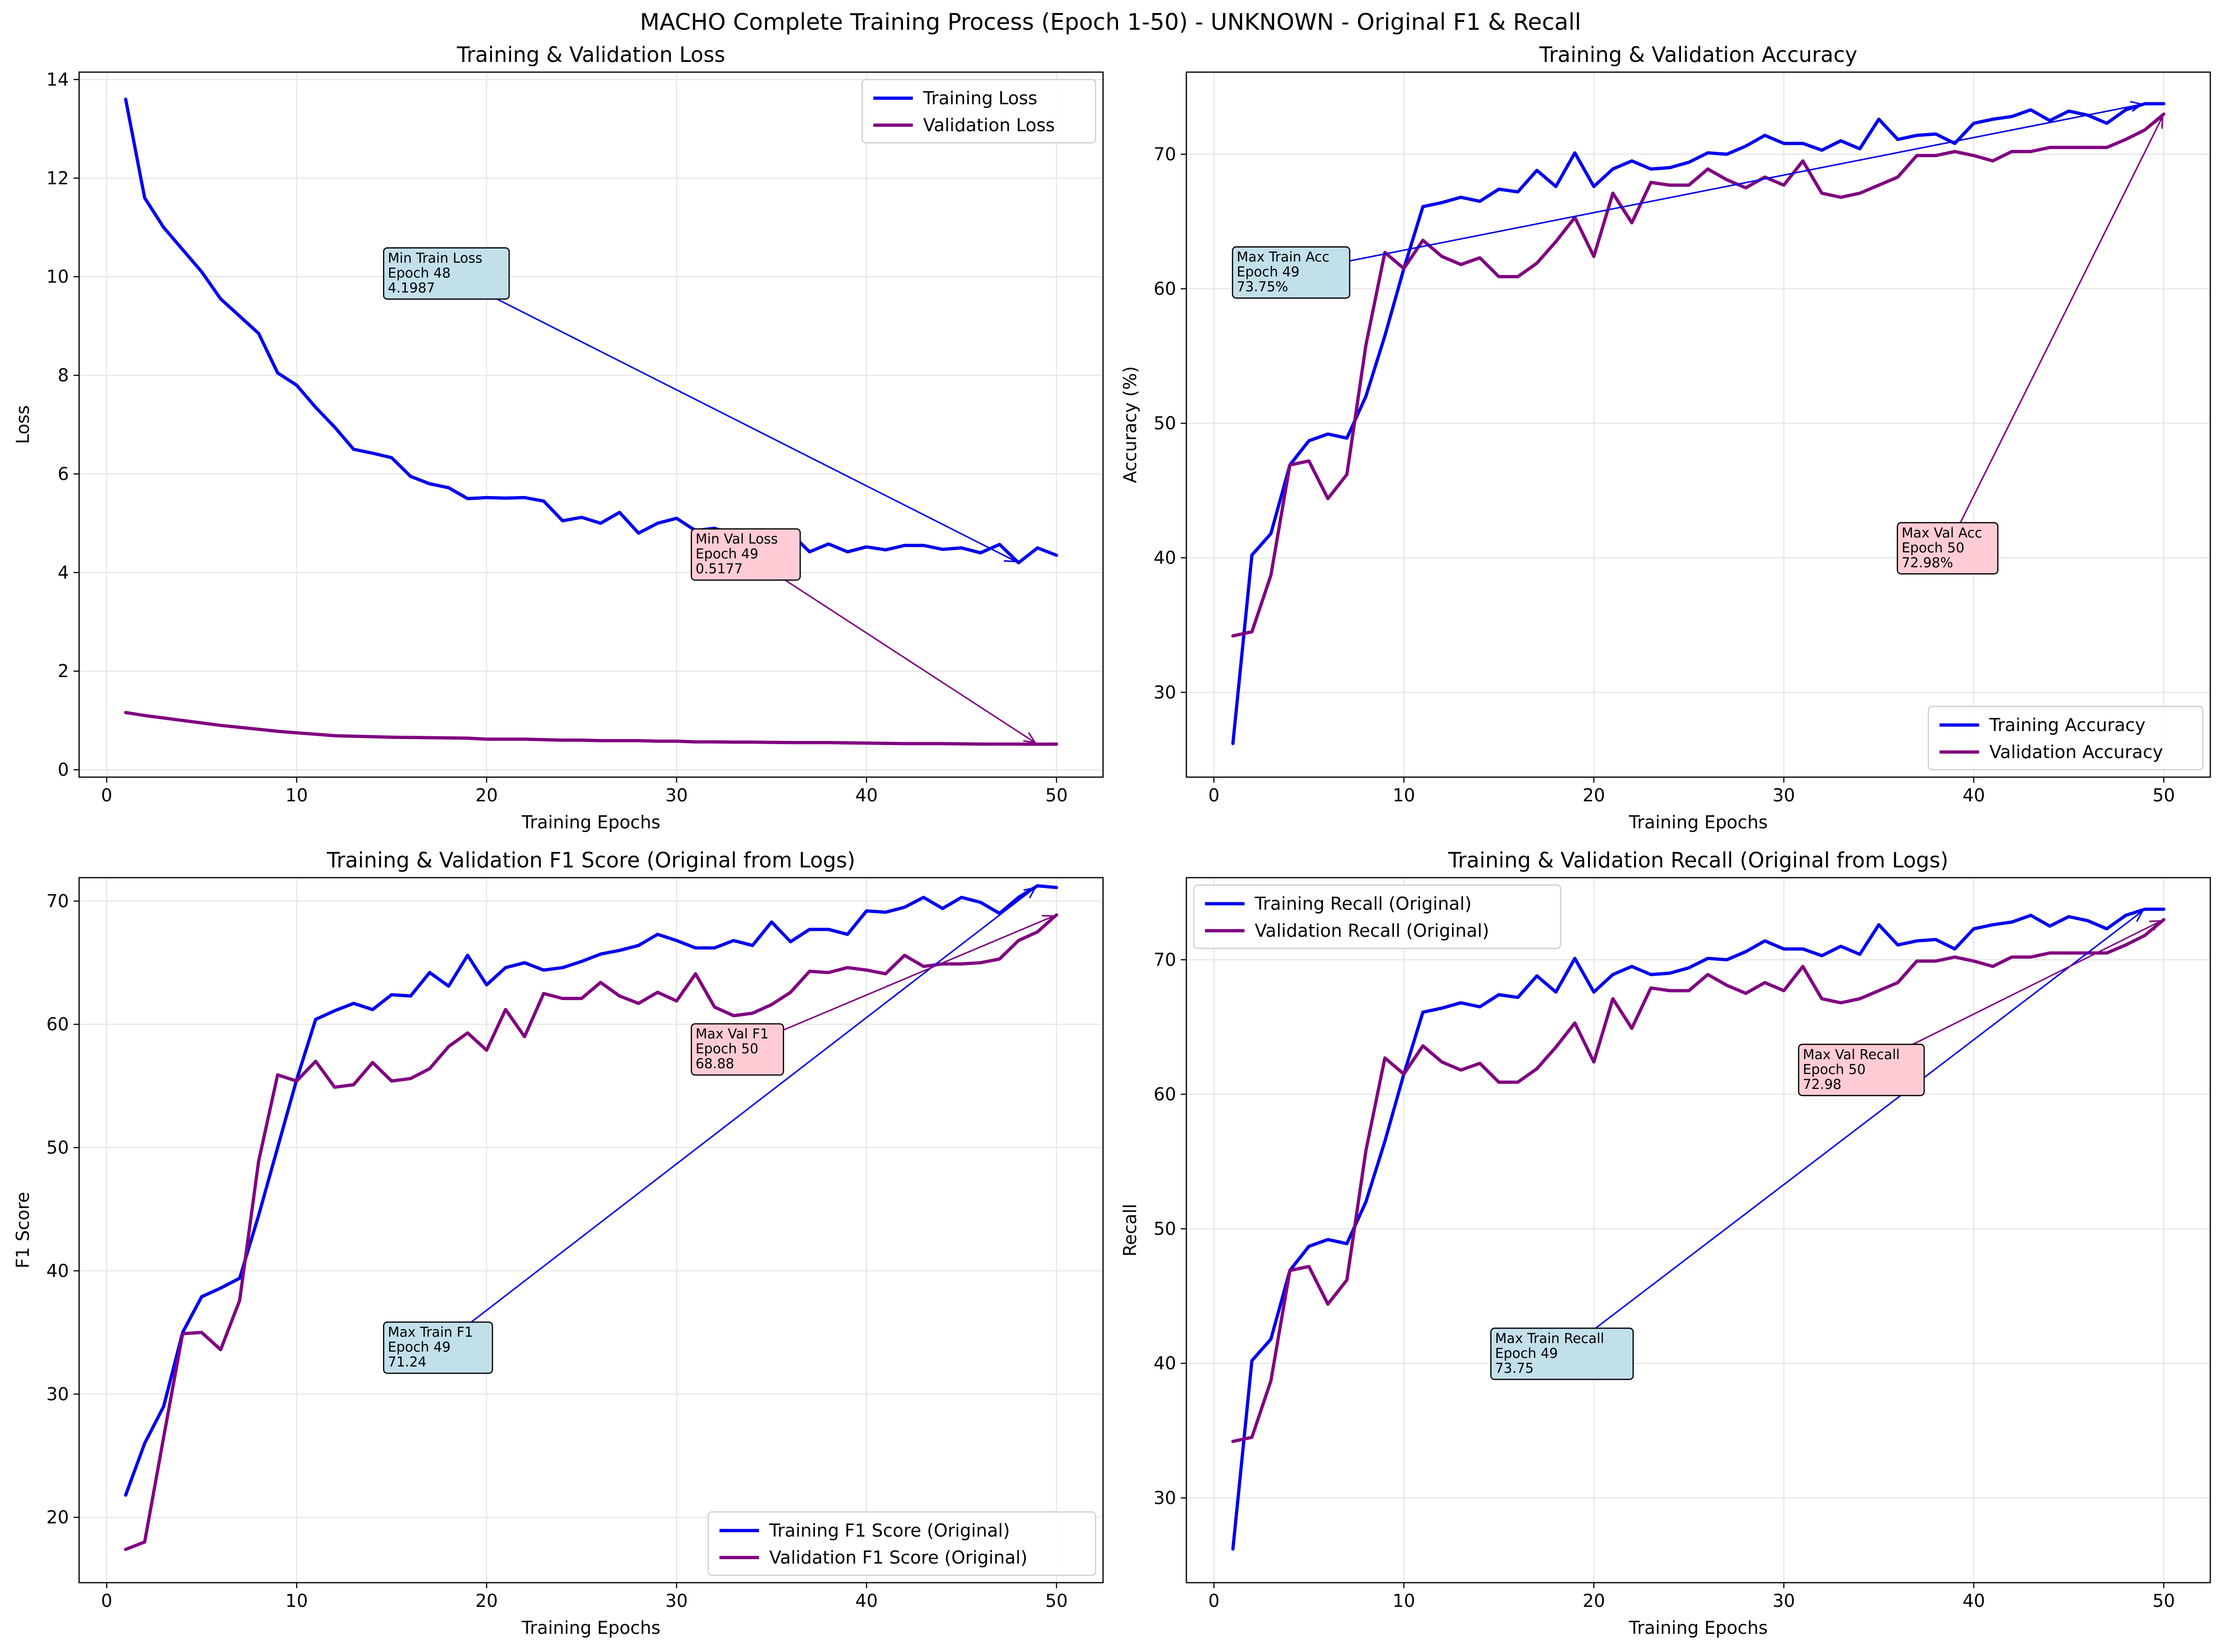 The image size is (2221, 1652). What do you see at coordinates (1283, 257) in the screenshot?
I see `annotation-label: Max Train Acc` at bounding box center [1283, 257].